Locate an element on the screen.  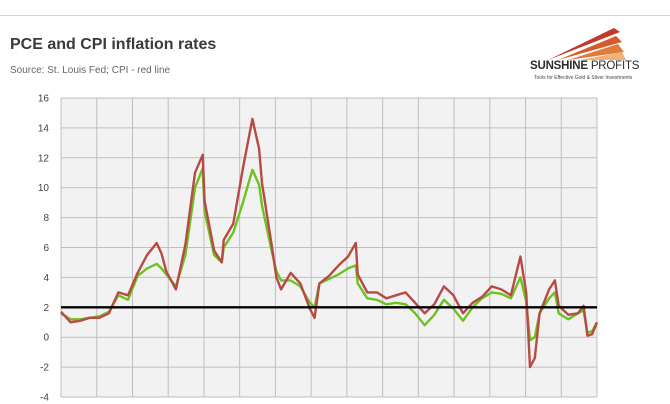
logo-word-sunshine: SUNSHINE is located at coordinates (559, 66).